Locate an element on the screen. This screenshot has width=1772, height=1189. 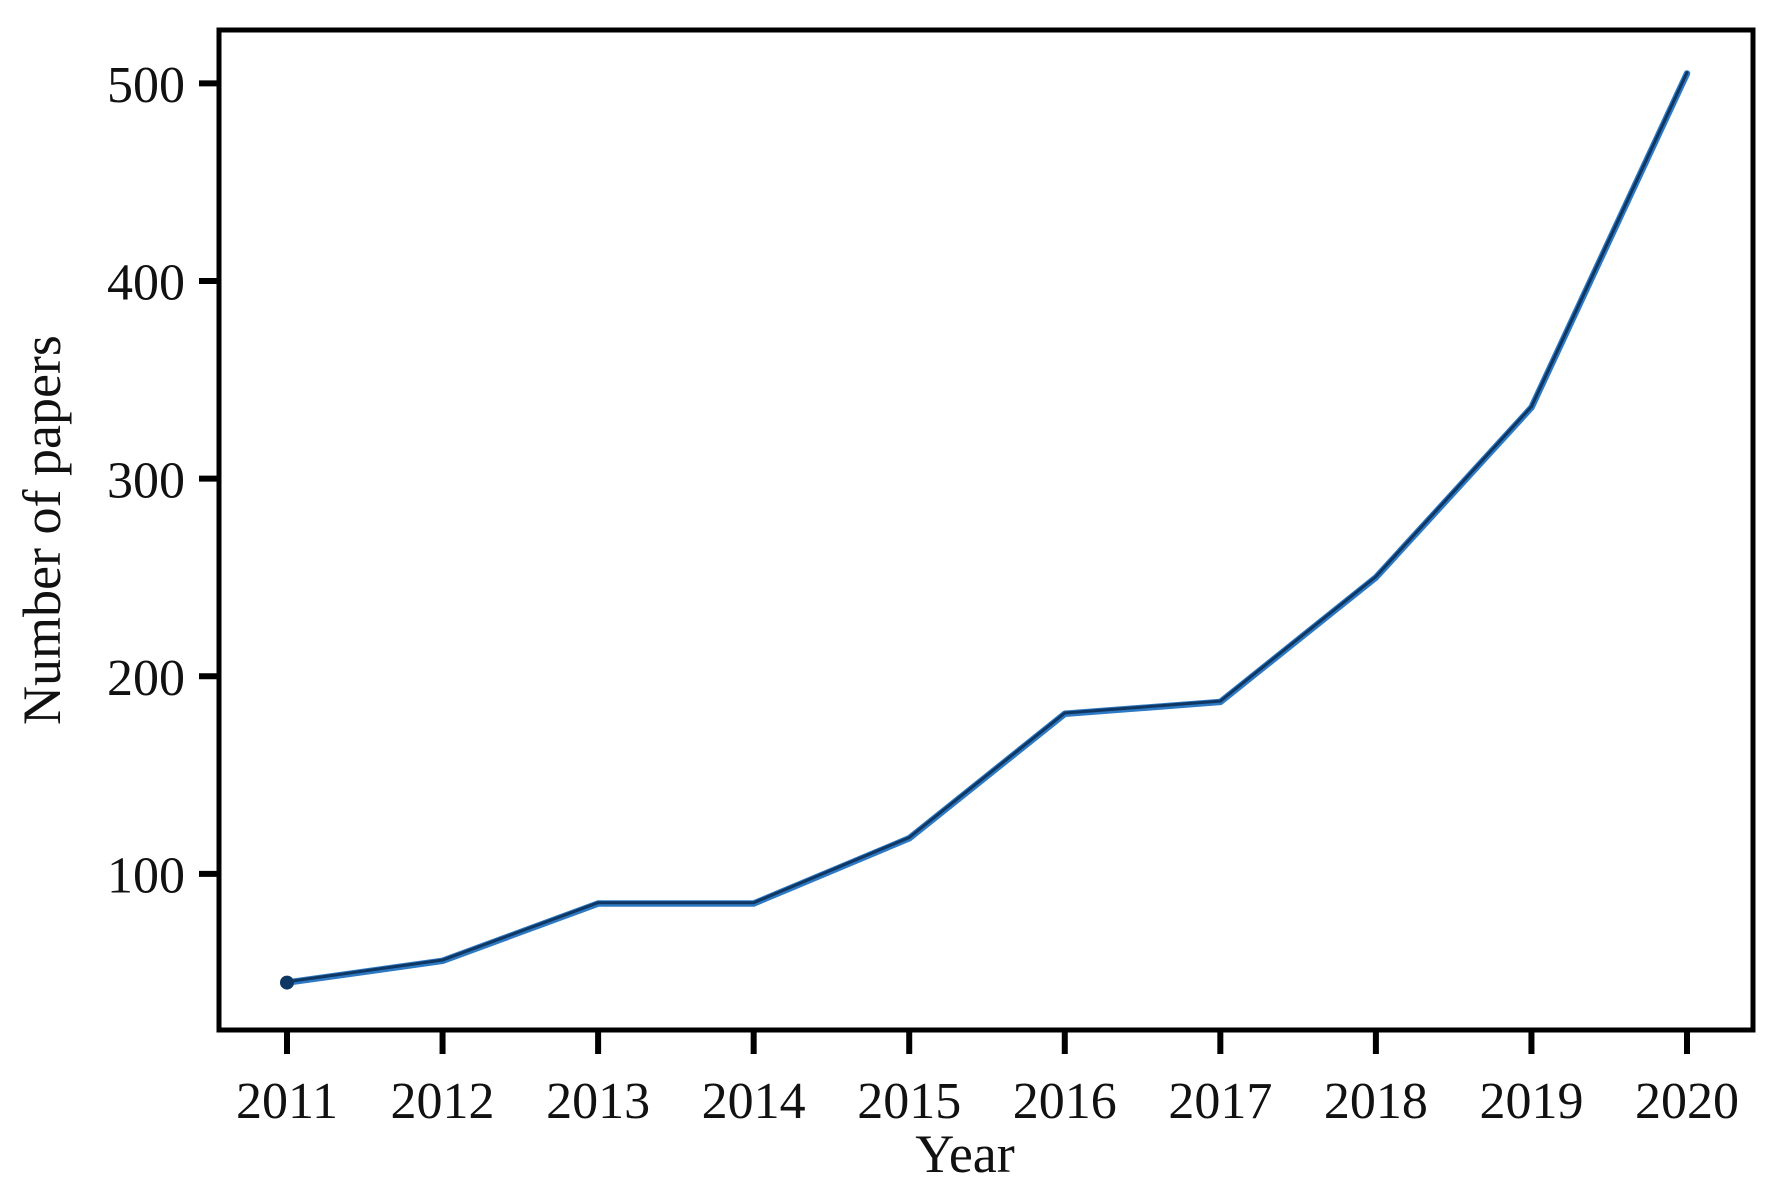
start-point-marker is located at coordinates (287, 982).